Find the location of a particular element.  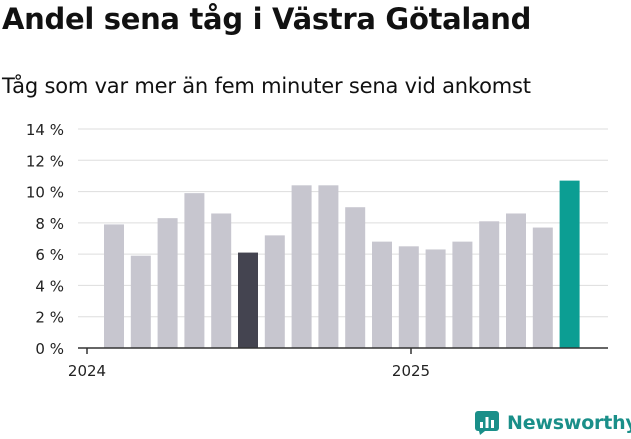

y-tick-label: 6 % is located at coordinates (49, 255).